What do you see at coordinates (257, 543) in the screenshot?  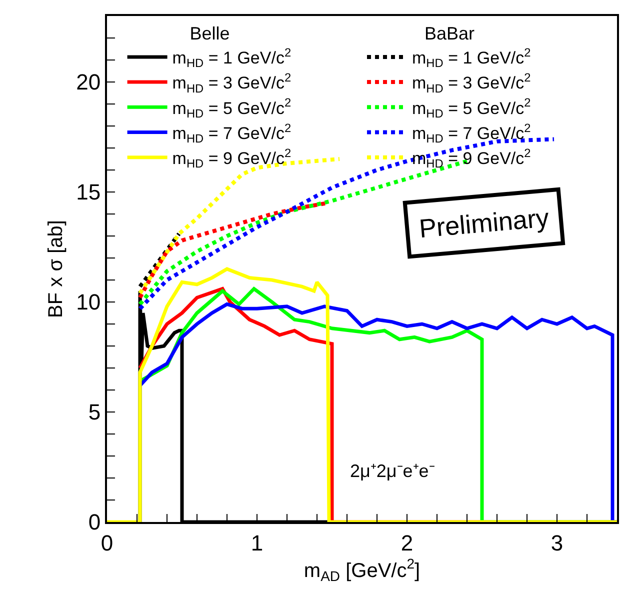 I see `x-tick-label: 1` at bounding box center [257, 543].